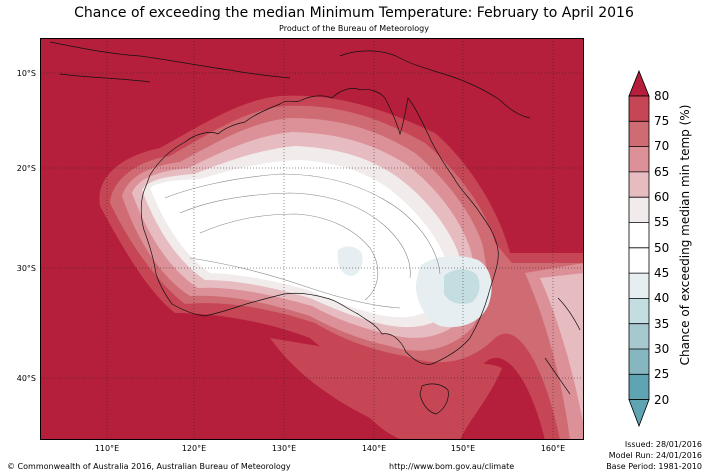 The width and height of the screenshot is (708, 474). I want to click on colorbar-tick-50: 50, so click(662, 248).